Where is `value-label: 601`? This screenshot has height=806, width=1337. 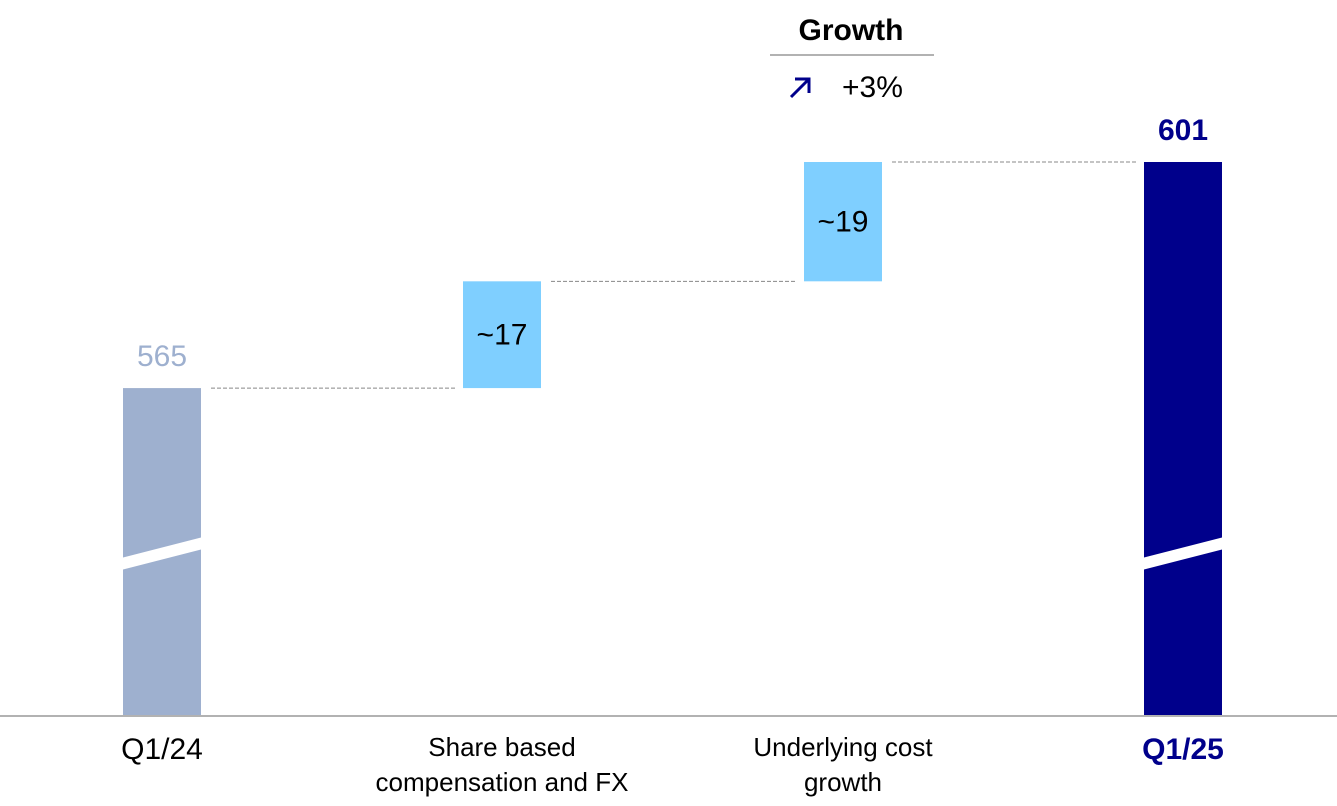
value-label: 601 is located at coordinates (1183, 130).